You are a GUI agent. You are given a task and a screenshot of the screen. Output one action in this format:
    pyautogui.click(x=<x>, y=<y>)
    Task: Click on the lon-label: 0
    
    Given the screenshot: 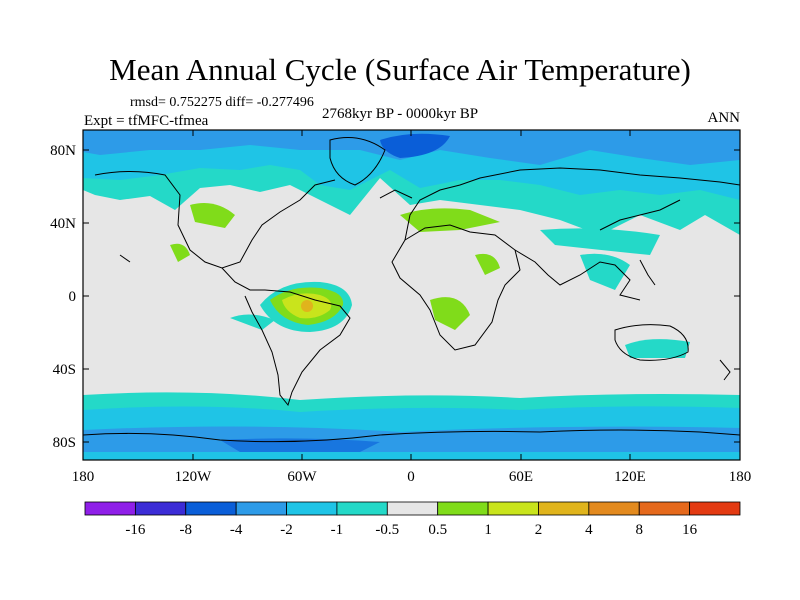 What is the action you would take?
    pyautogui.click(x=411, y=477)
    